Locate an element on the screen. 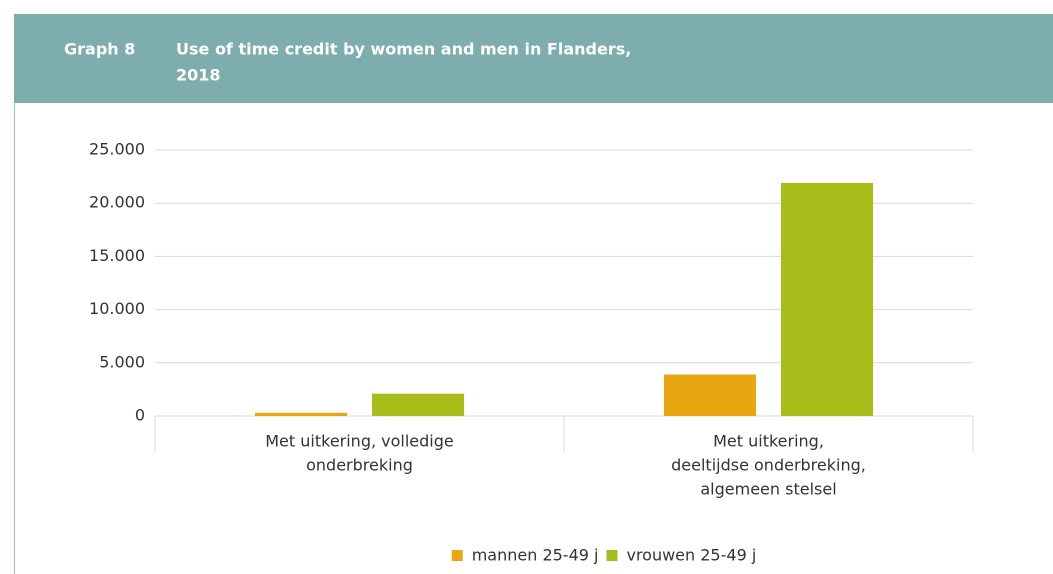 This screenshot has width=1053, height=574. y-tick-label: 0 is located at coordinates (140, 415).